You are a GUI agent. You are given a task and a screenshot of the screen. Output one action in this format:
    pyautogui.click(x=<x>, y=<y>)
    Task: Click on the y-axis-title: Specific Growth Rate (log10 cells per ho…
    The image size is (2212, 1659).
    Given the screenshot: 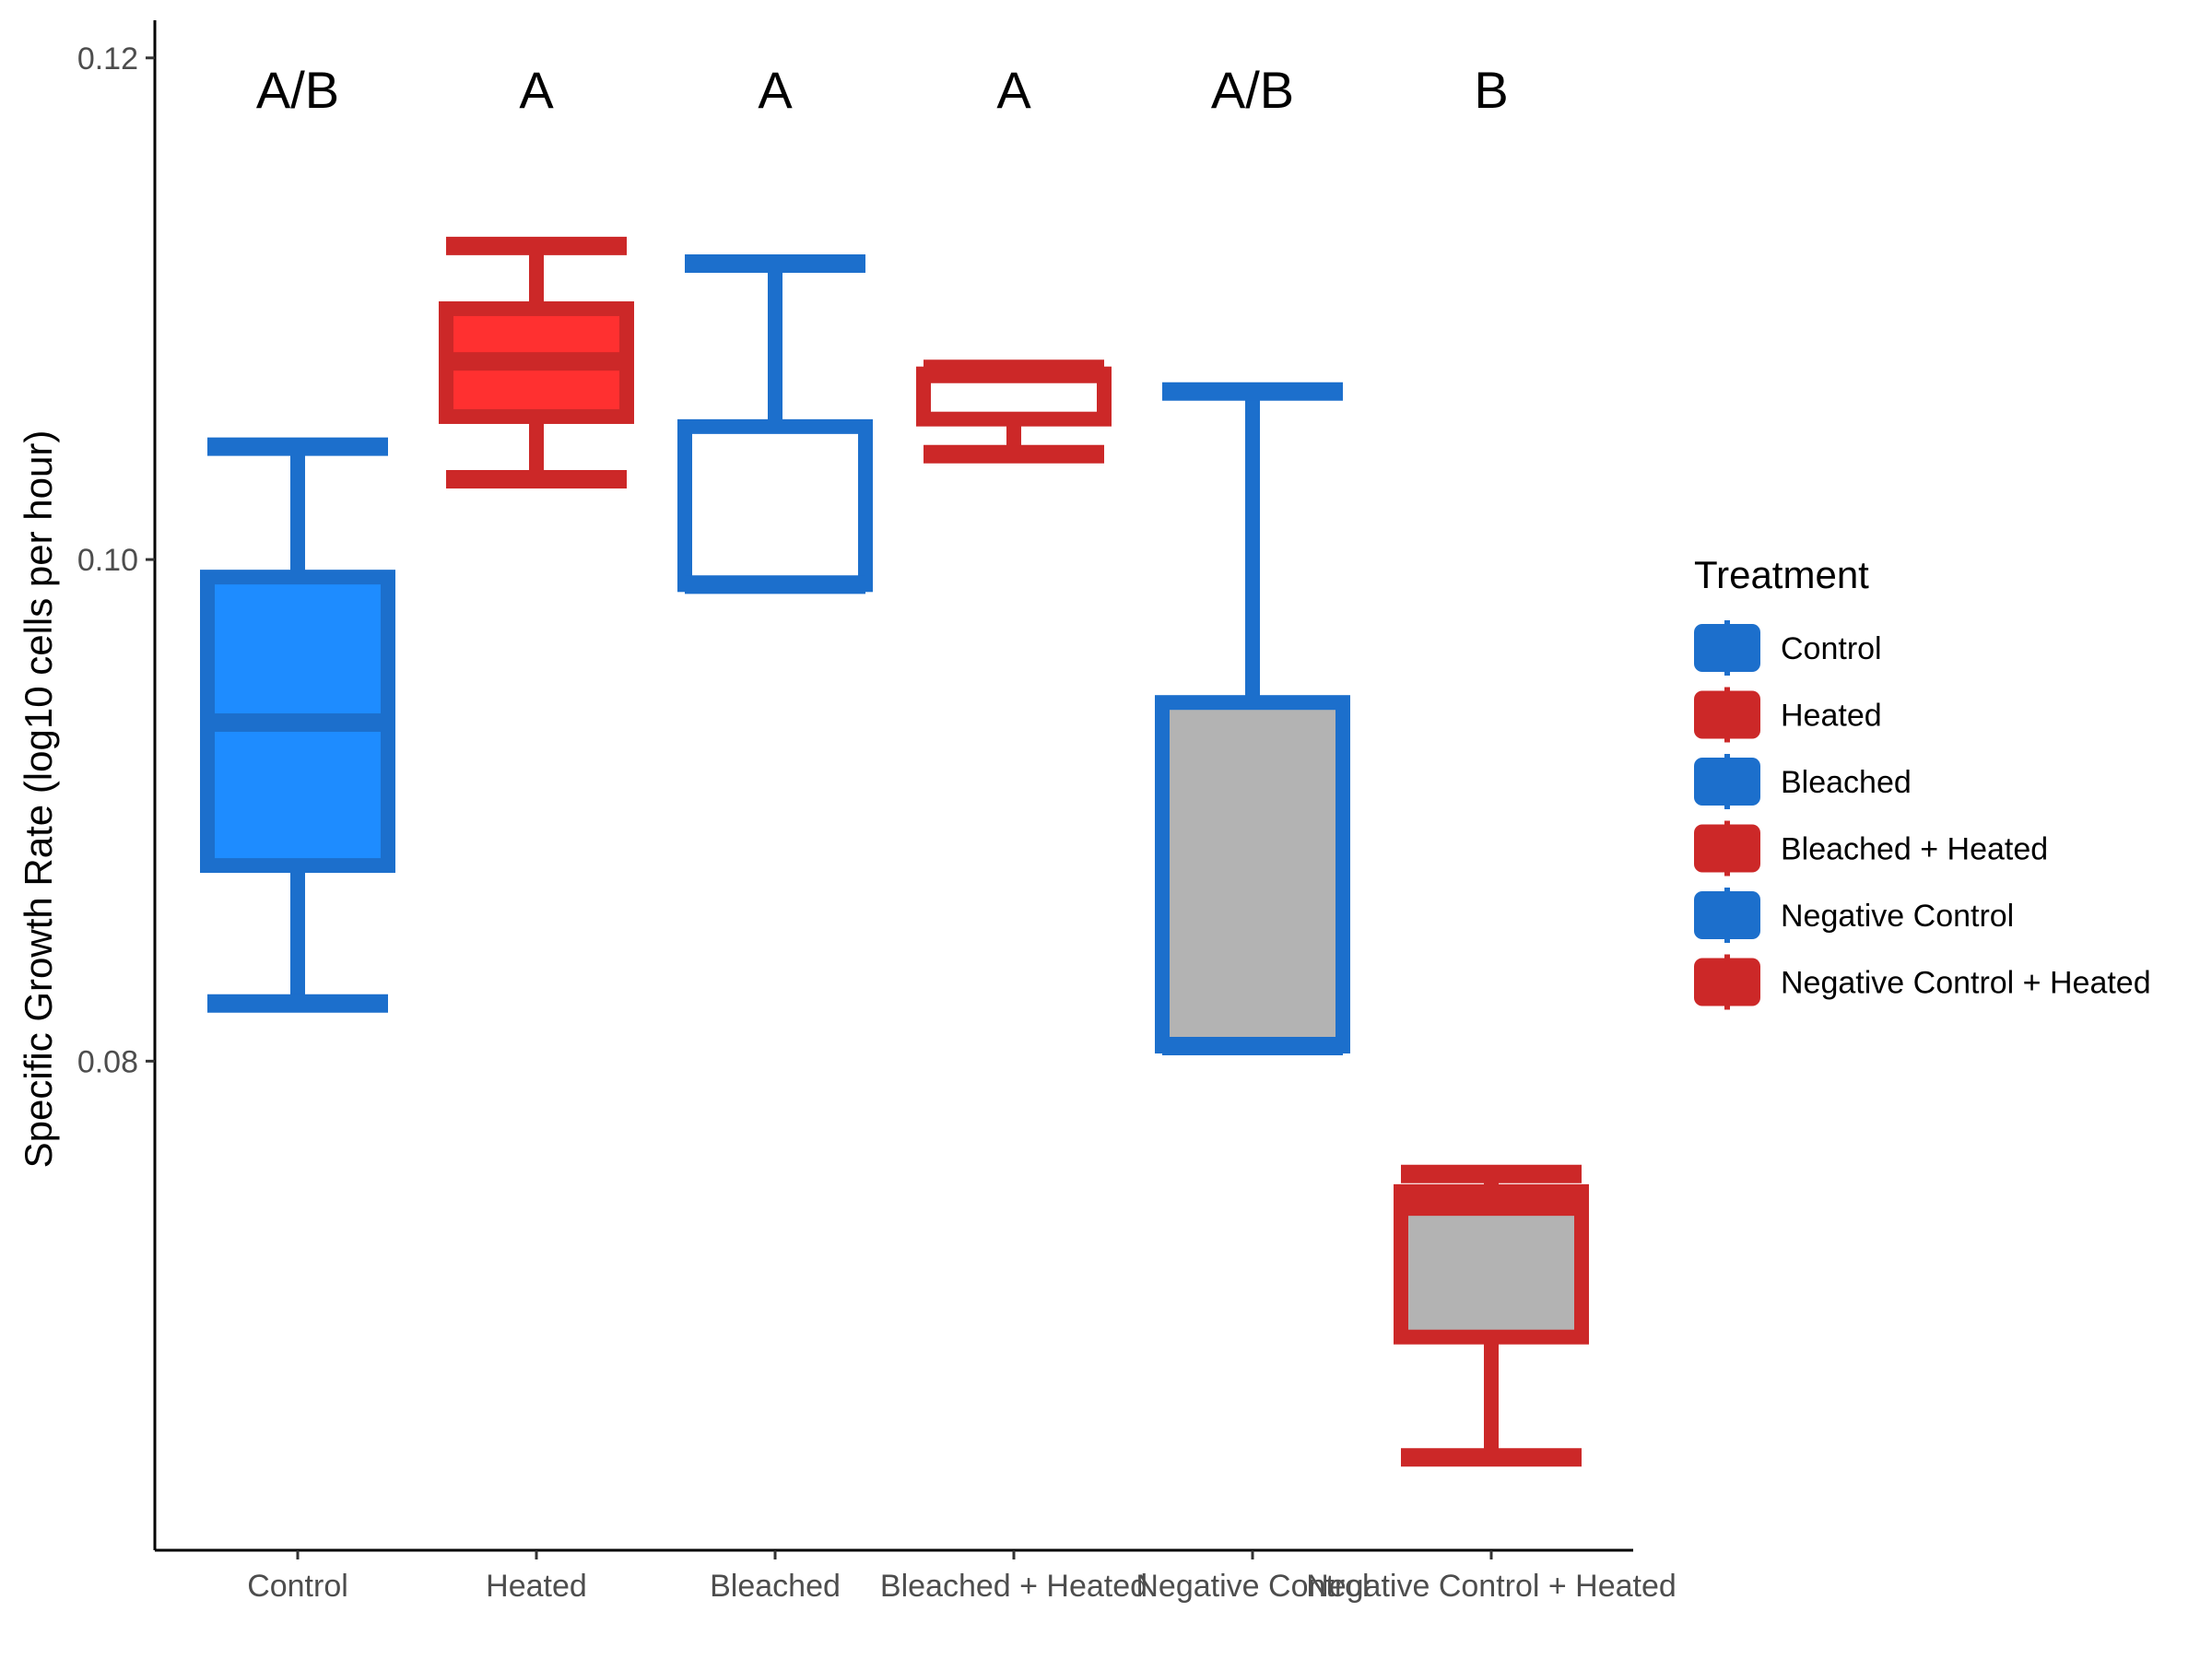 What is the action you would take?
    pyautogui.click(x=38, y=799)
    